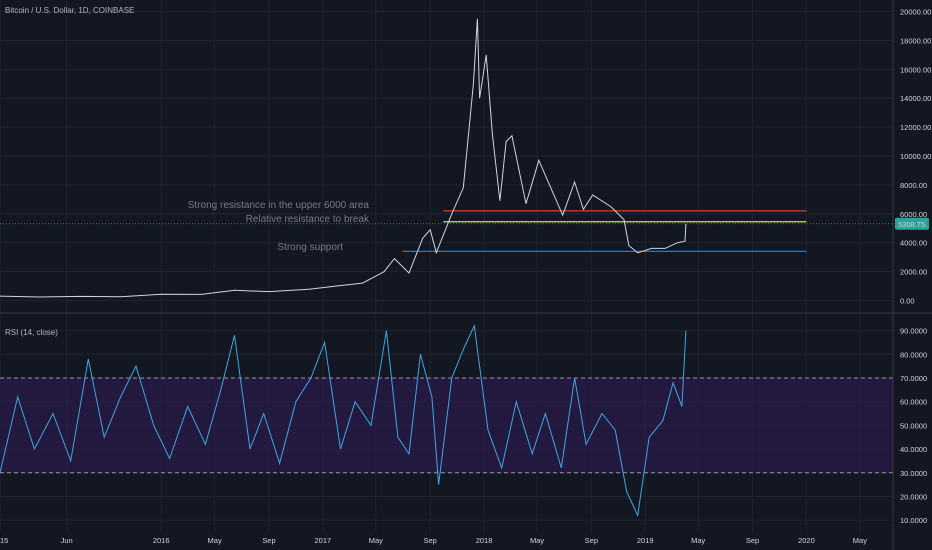  Describe the element at coordinates (279, 205) in the screenshot. I see `annotation-resistance-upper: Strong resistance in the upper 6000 area` at that location.